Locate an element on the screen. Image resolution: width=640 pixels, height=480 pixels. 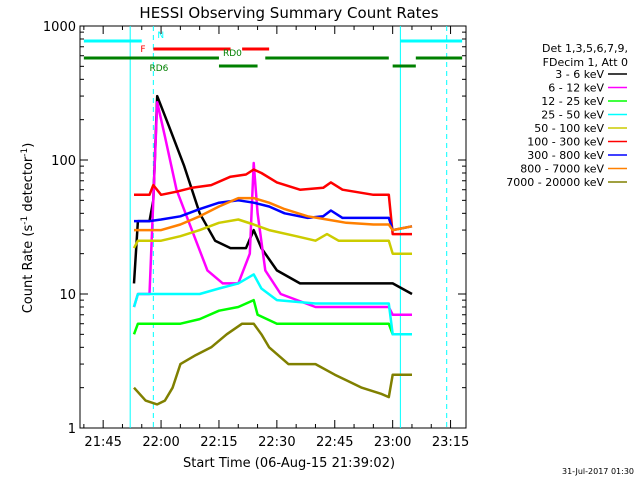
x-tick-label: 21:45 is located at coordinates (102, 442).